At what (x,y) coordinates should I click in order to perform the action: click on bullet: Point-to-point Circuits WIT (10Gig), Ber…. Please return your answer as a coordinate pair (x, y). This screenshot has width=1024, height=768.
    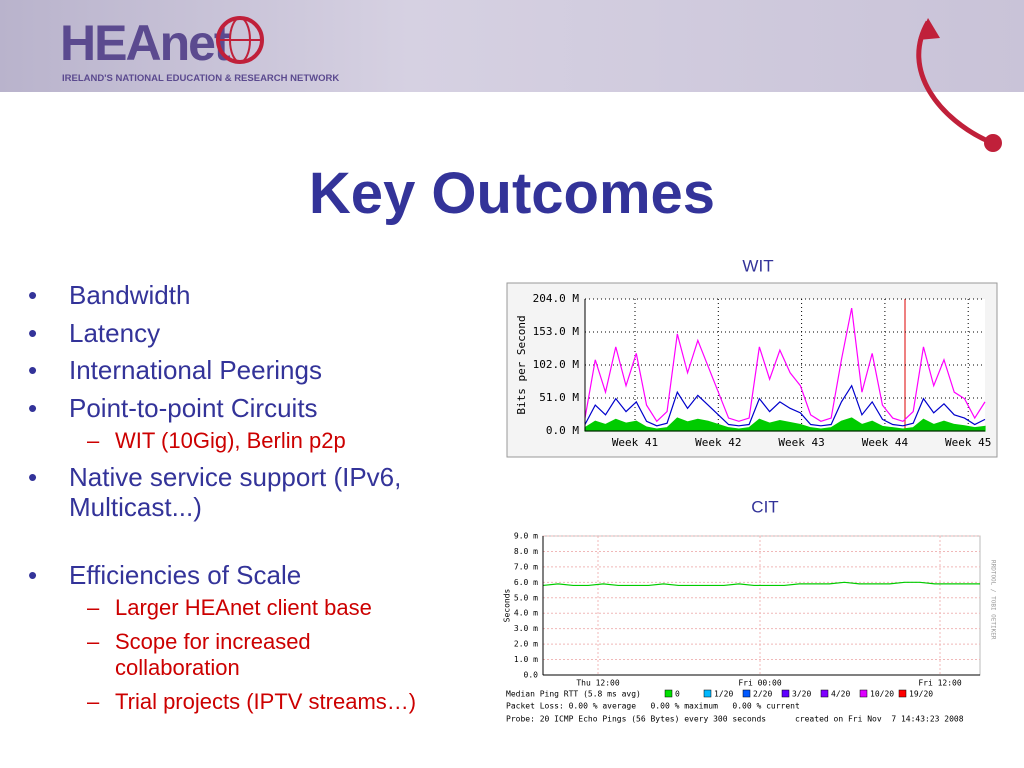
    Looking at the image, I should click on (258, 423).